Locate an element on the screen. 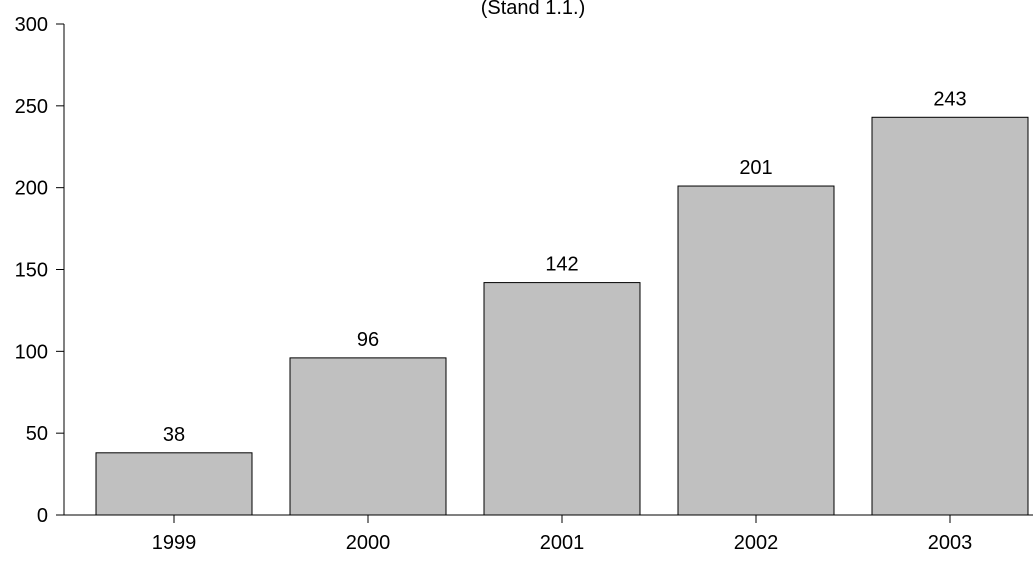 The width and height of the screenshot is (1033, 561). data-label-2000: 96 is located at coordinates (368, 340).